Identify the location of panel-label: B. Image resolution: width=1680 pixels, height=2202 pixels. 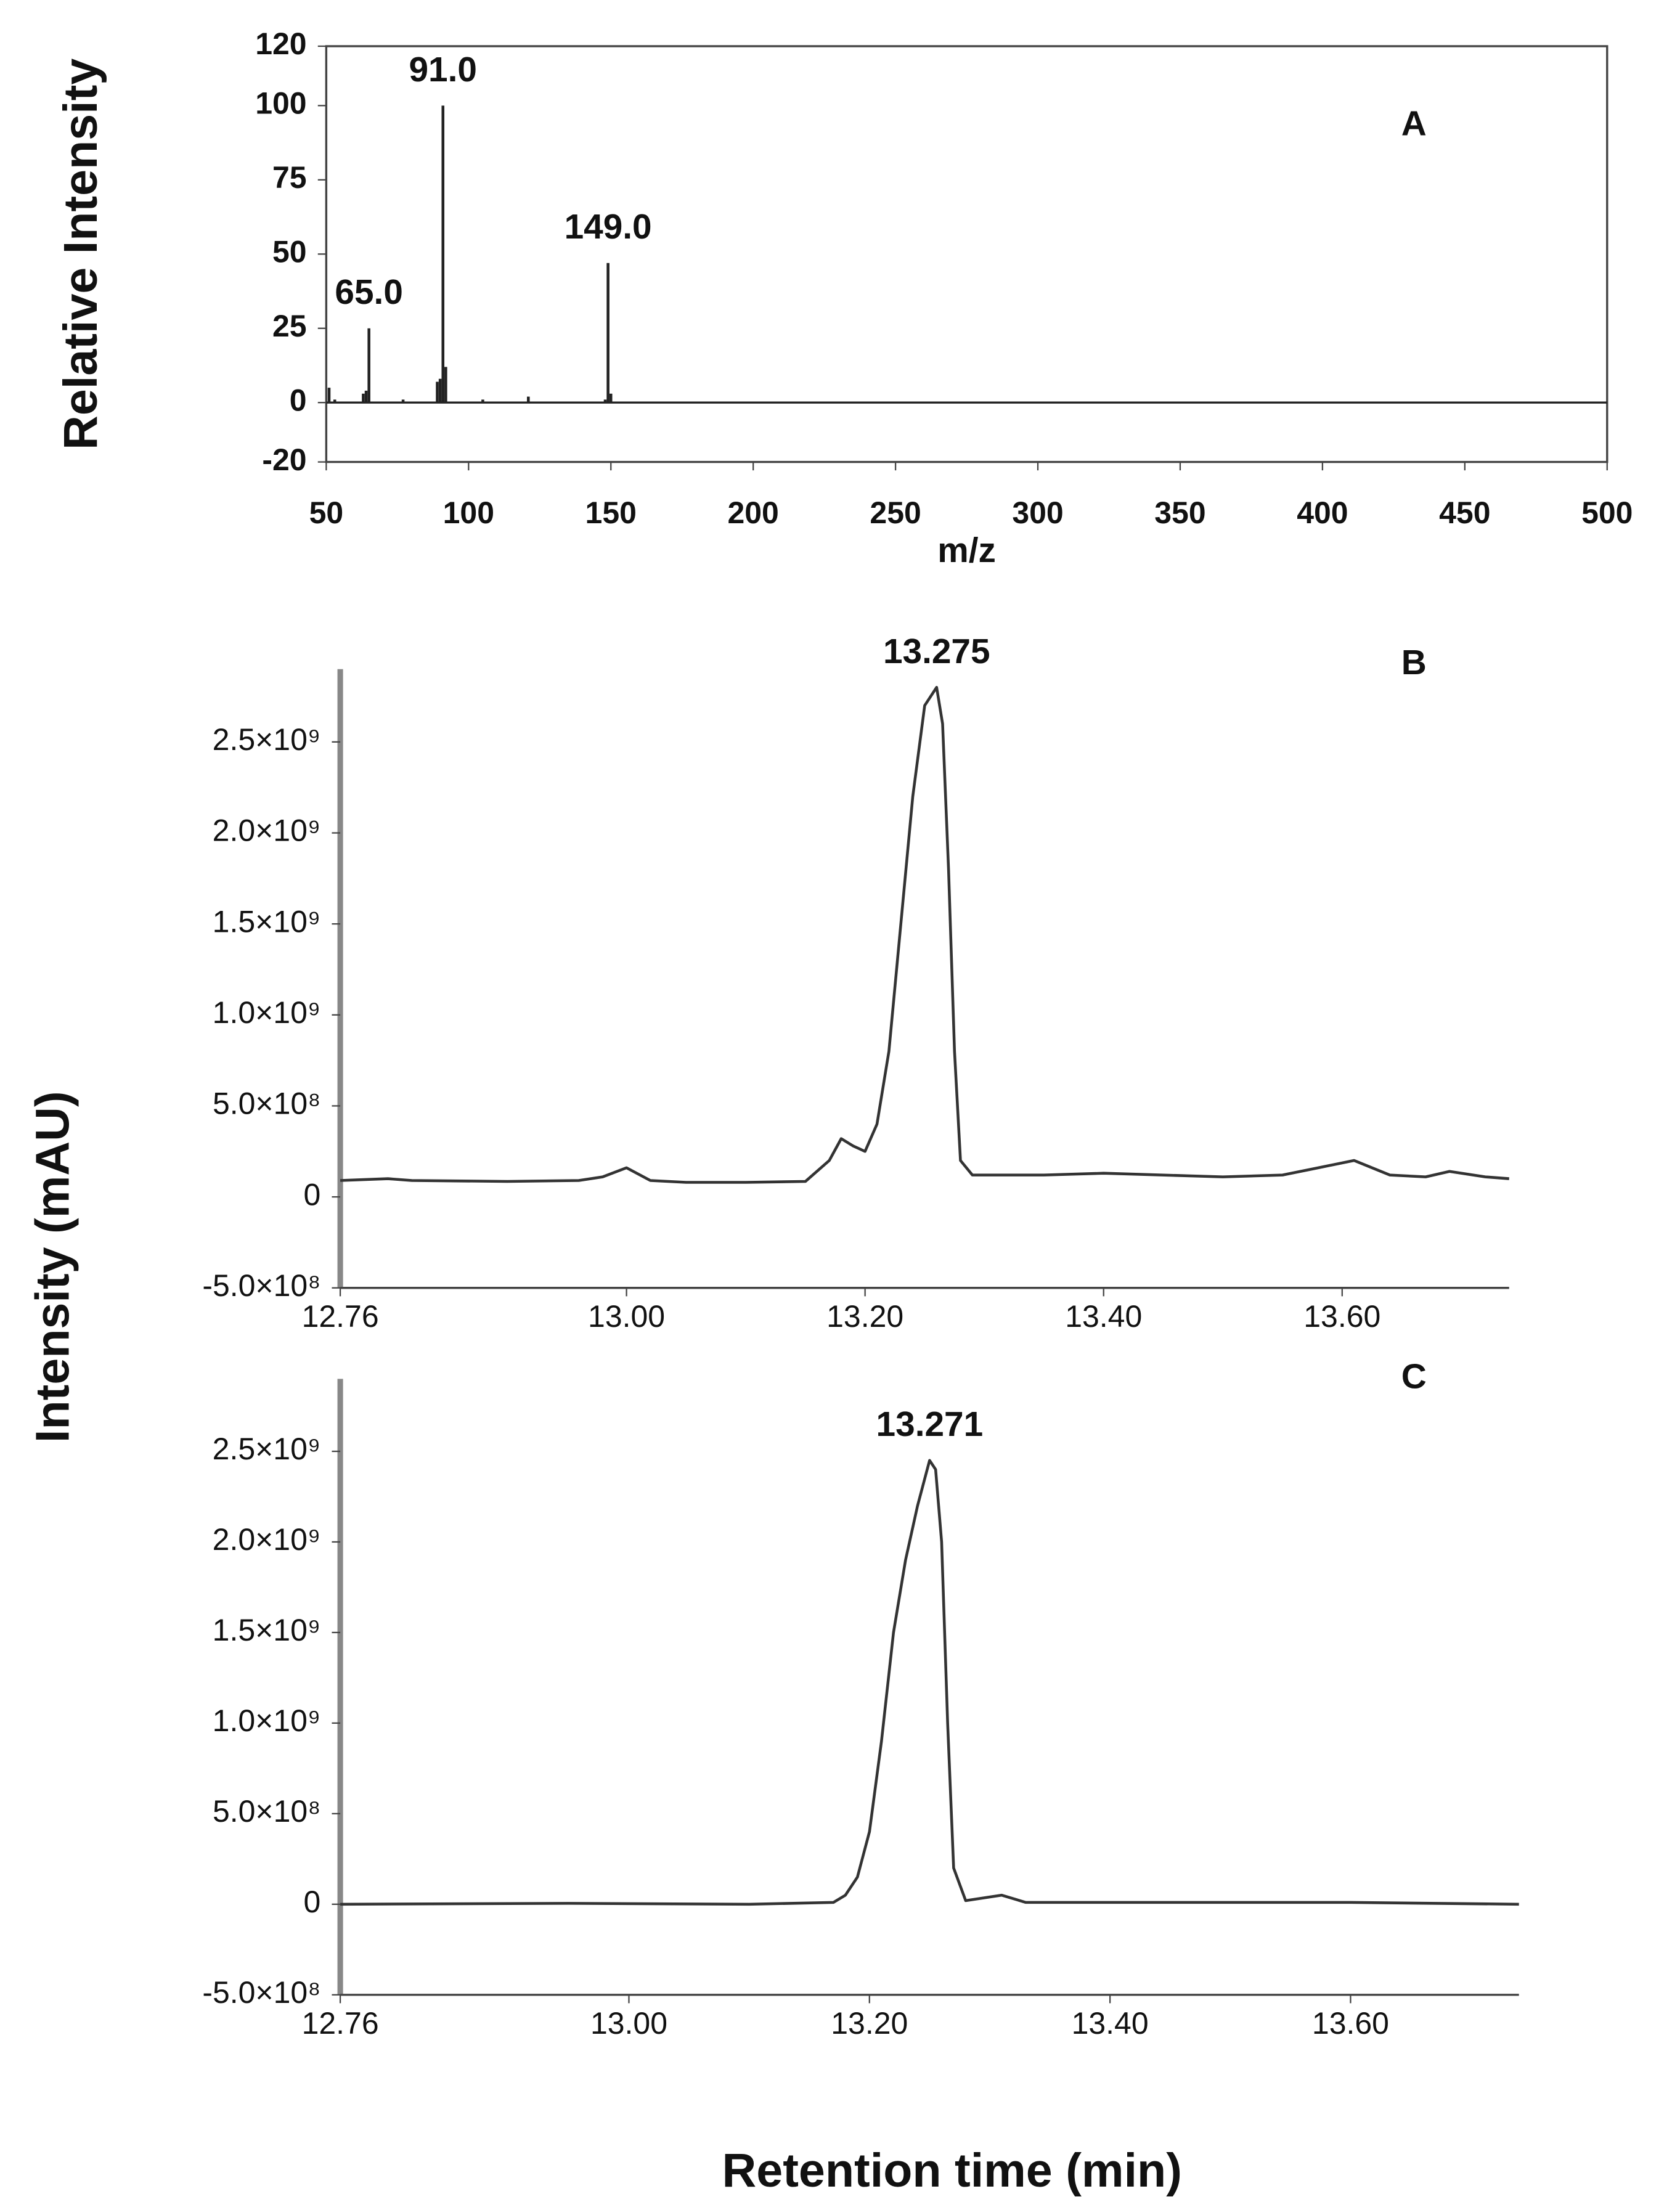
(1414, 662).